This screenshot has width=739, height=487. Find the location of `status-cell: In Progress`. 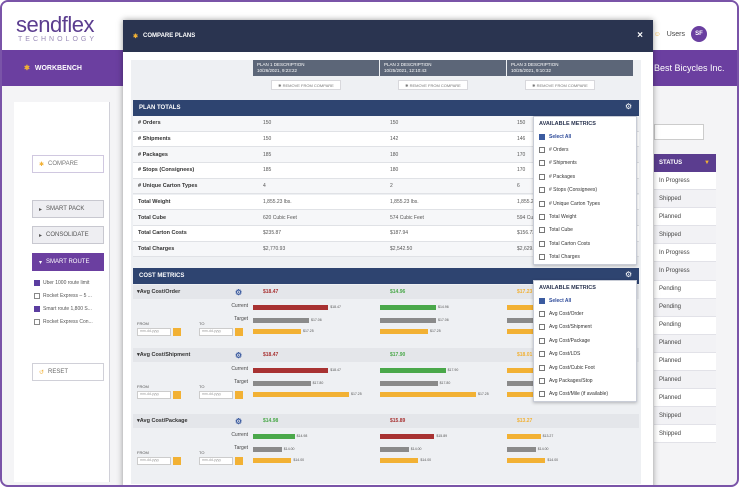

status-cell: In Progress is located at coordinates (685, 181).